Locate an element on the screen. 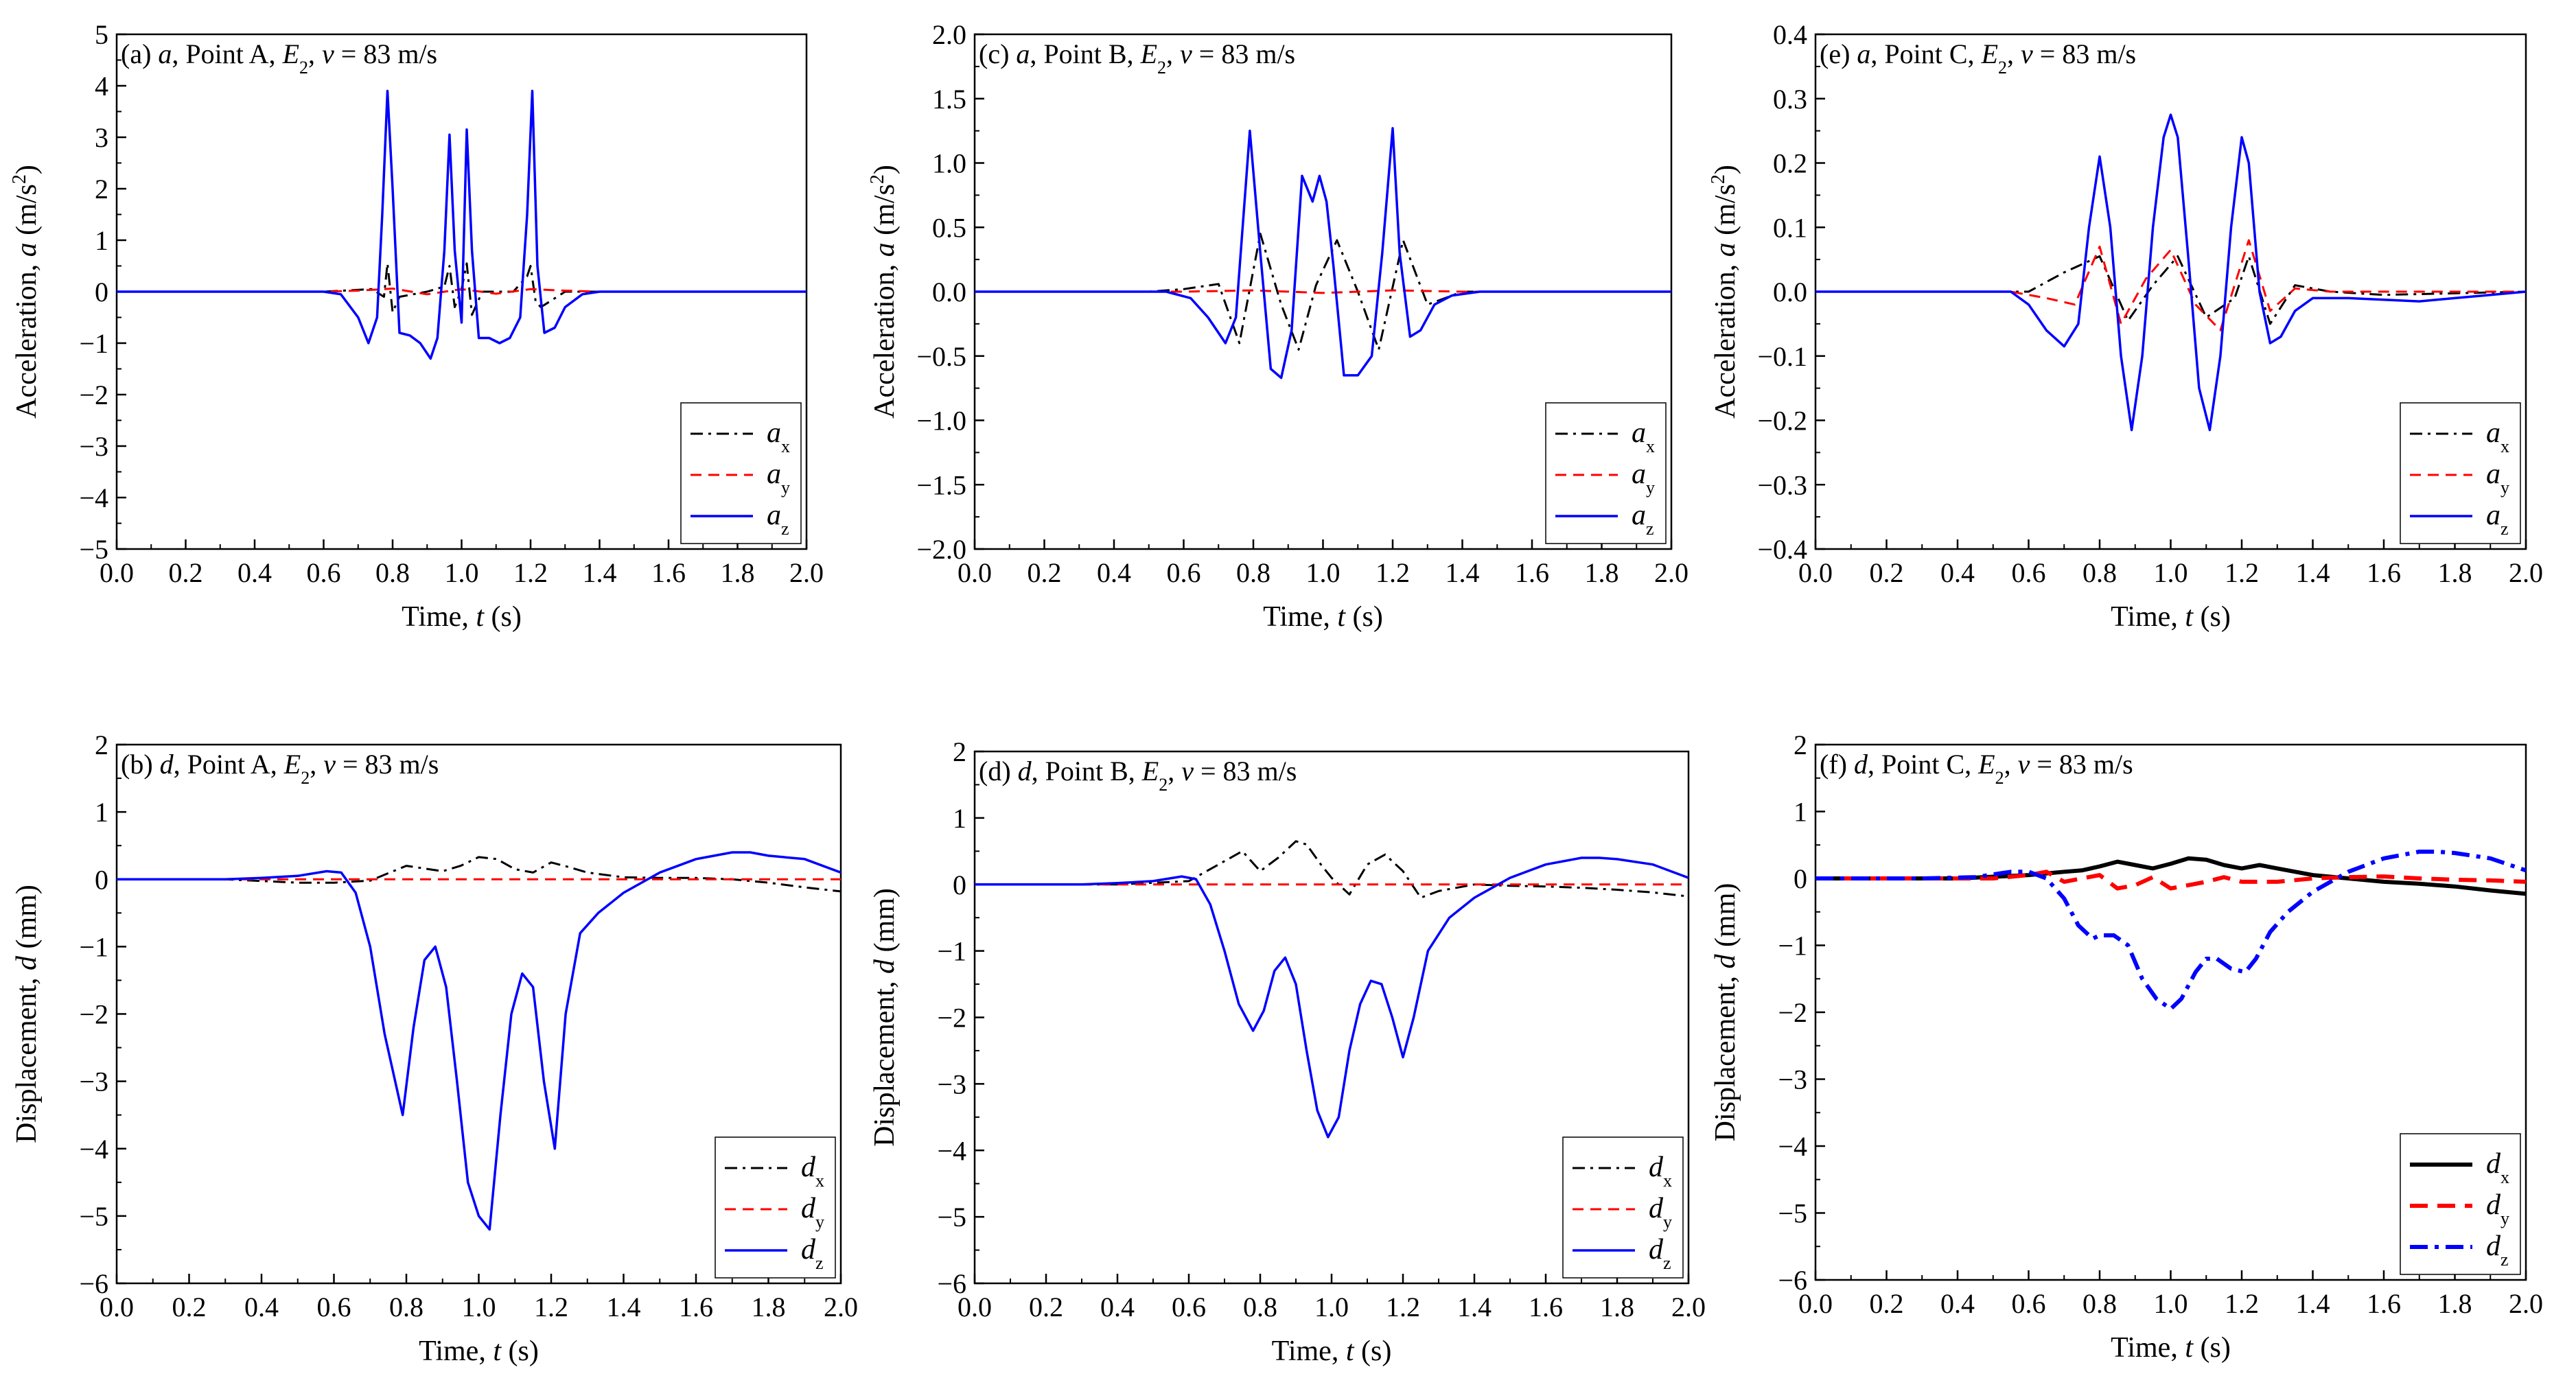 The width and height of the screenshot is (2576, 1400). legend-label-ax: ax is located at coordinates (778, 436).